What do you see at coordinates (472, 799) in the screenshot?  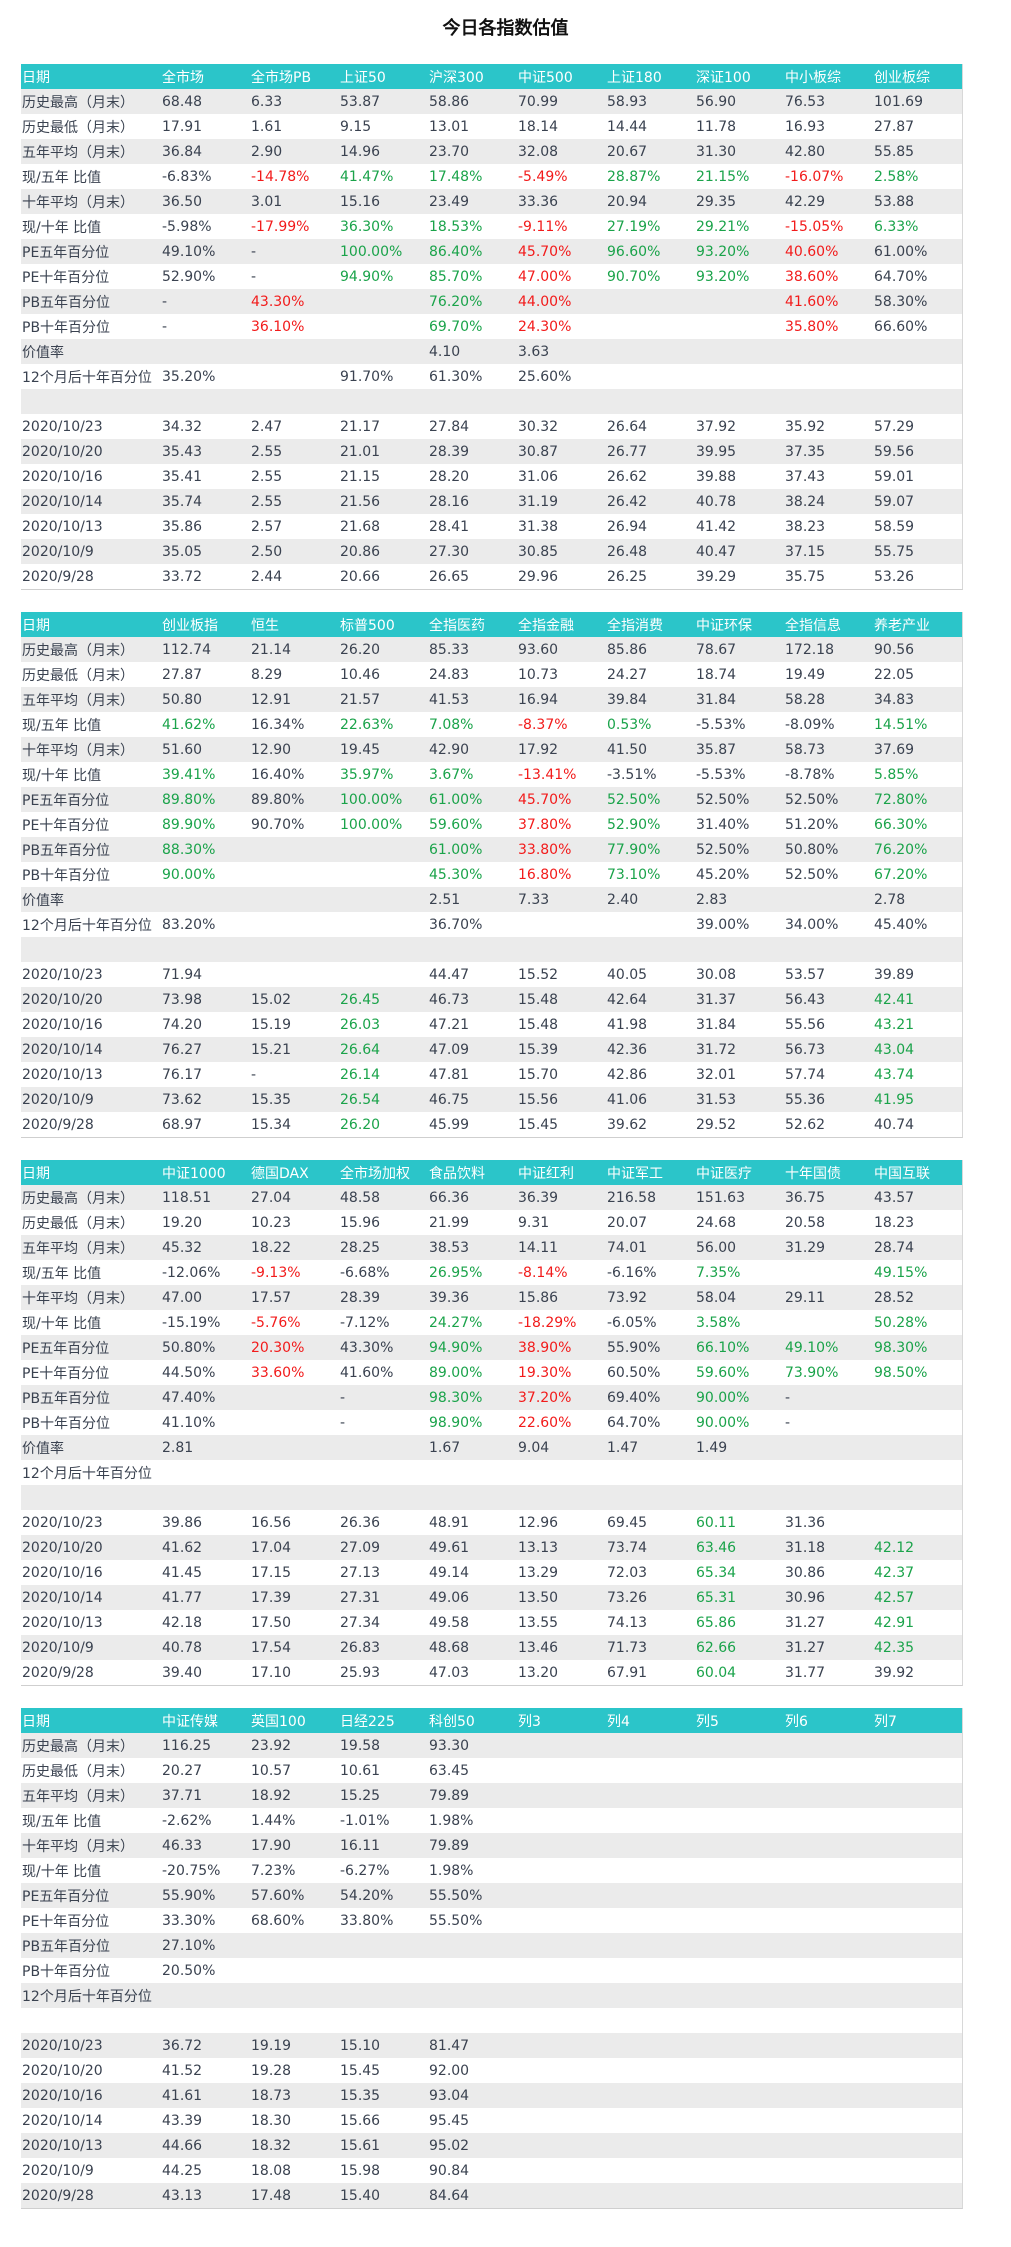 I see `table-cell: 61.00%` at bounding box center [472, 799].